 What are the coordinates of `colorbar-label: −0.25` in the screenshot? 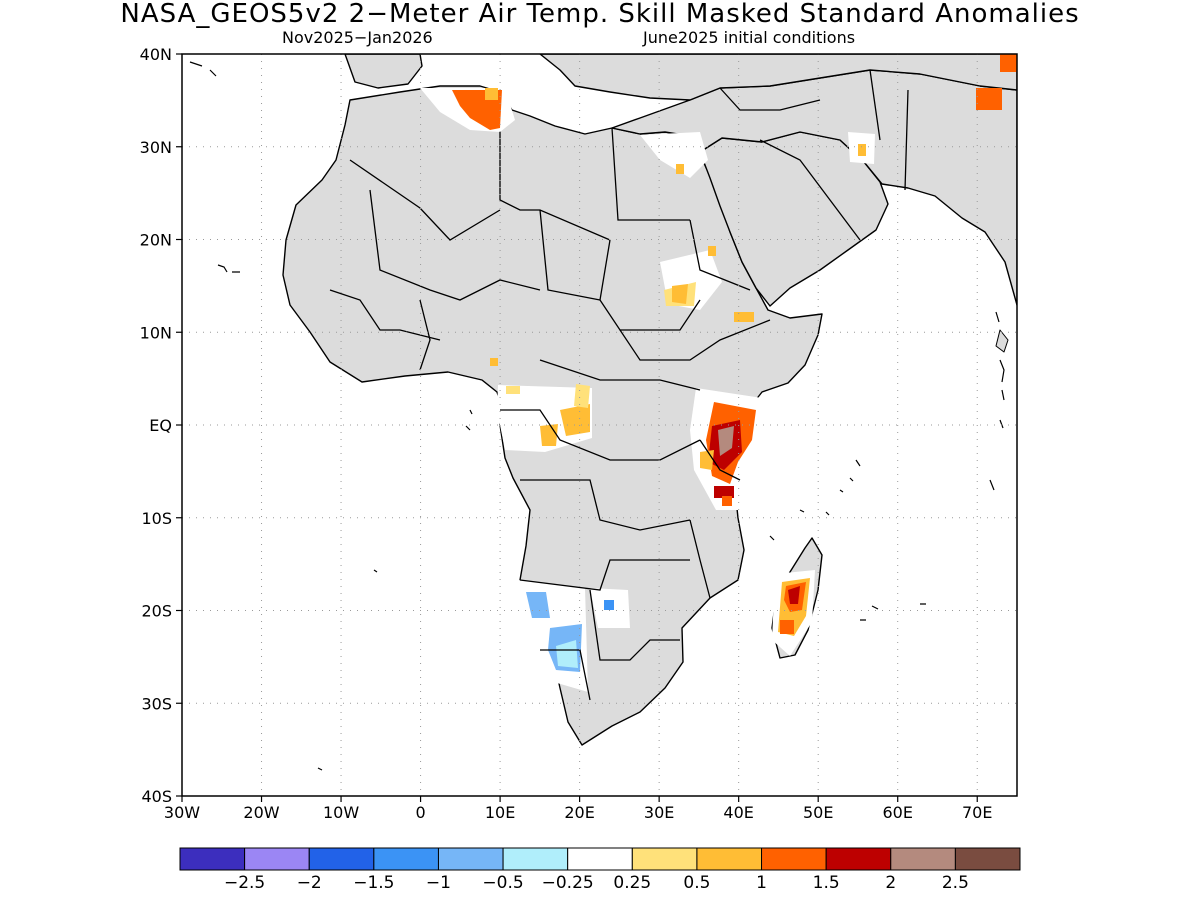 It's located at (568, 883).